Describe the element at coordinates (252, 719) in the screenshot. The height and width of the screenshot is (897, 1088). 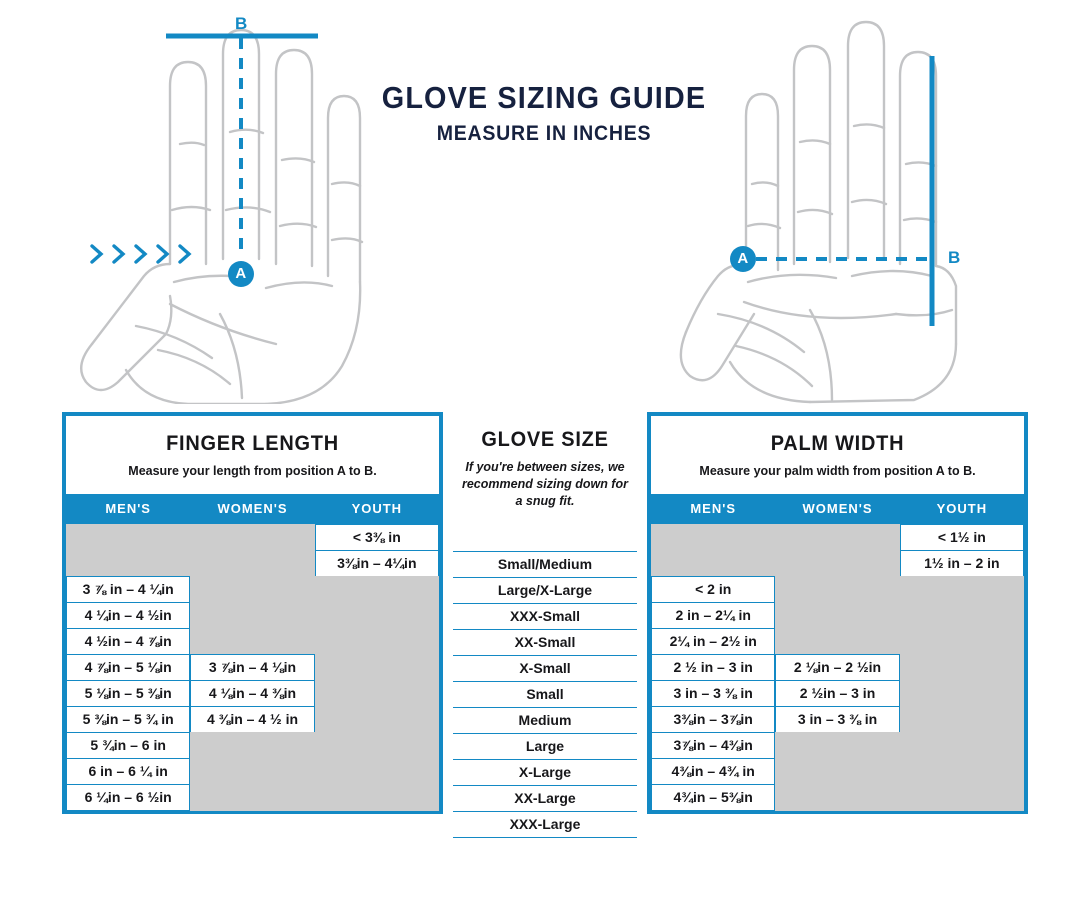
I see `table-cell: 4 ⅜in – 4 ½ in` at that location.